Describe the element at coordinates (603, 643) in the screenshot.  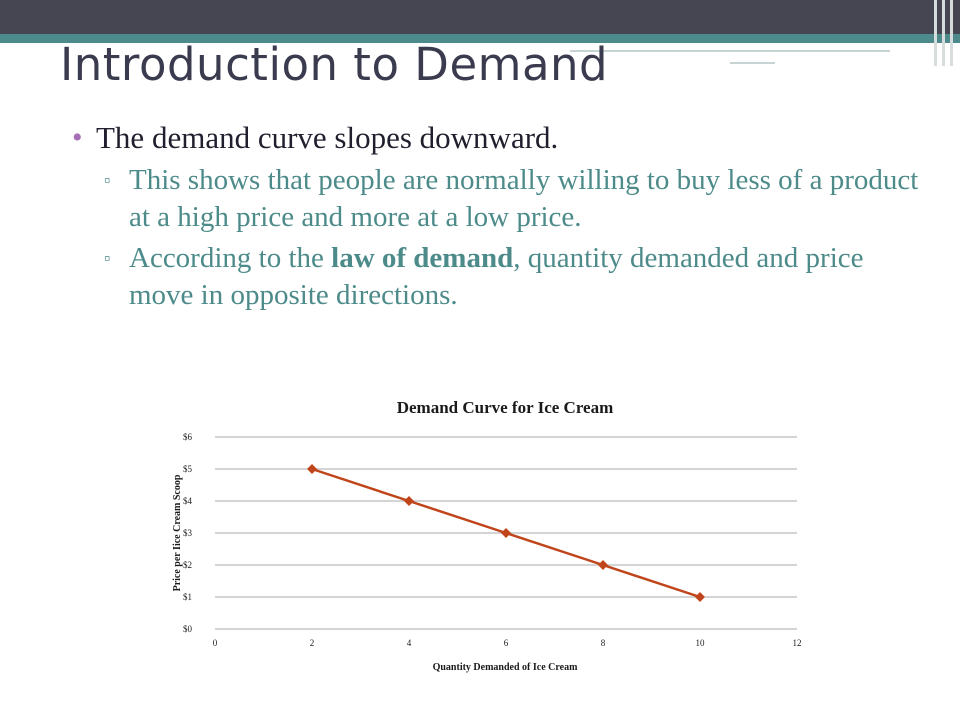
I see `x-tick-label: 8` at that location.